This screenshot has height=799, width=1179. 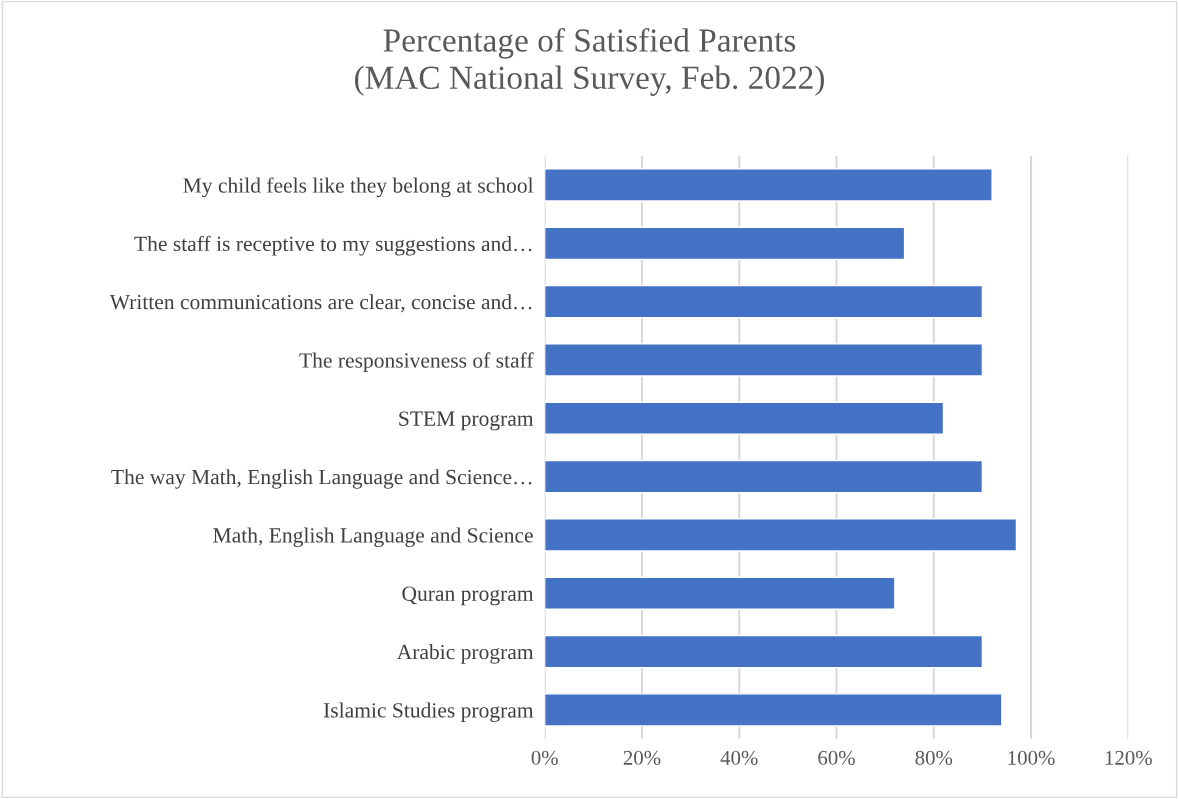 What do you see at coordinates (544, 757) in the screenshot?
I see `x-tick-label: 0%` at bounding box center [544, 757].